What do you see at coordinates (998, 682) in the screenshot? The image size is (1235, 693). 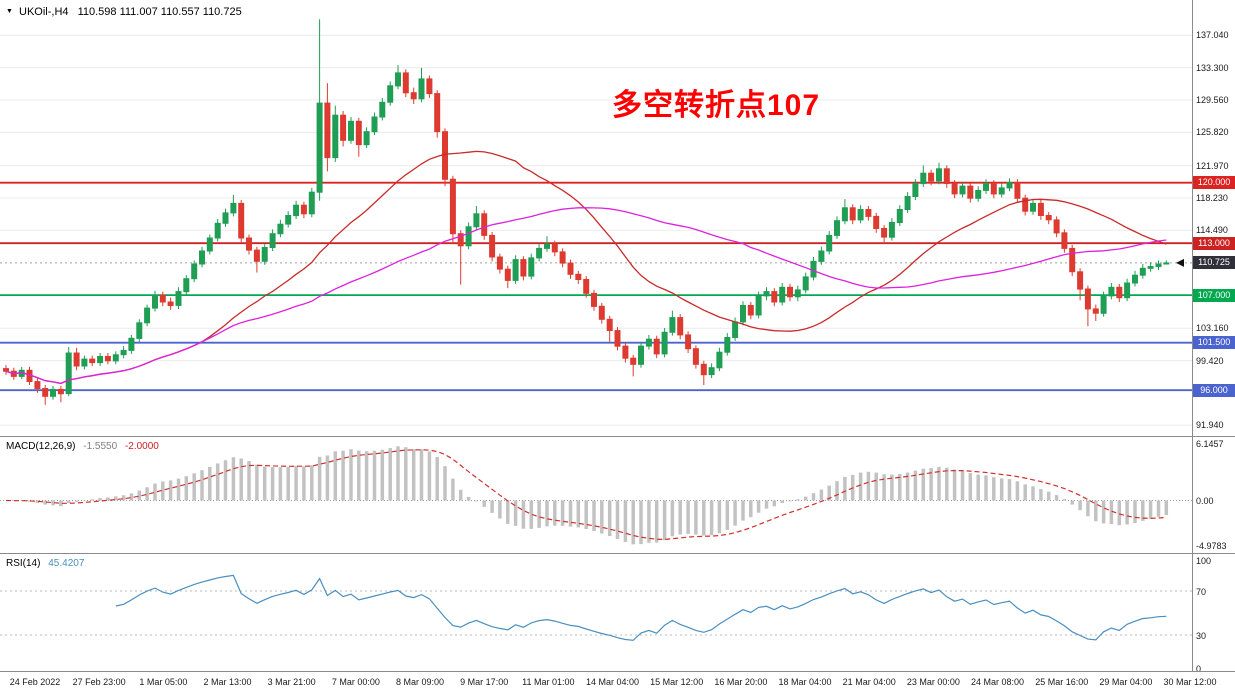 I see `time-label: 24 Mar 08:00` at bounding box center [998, 682].